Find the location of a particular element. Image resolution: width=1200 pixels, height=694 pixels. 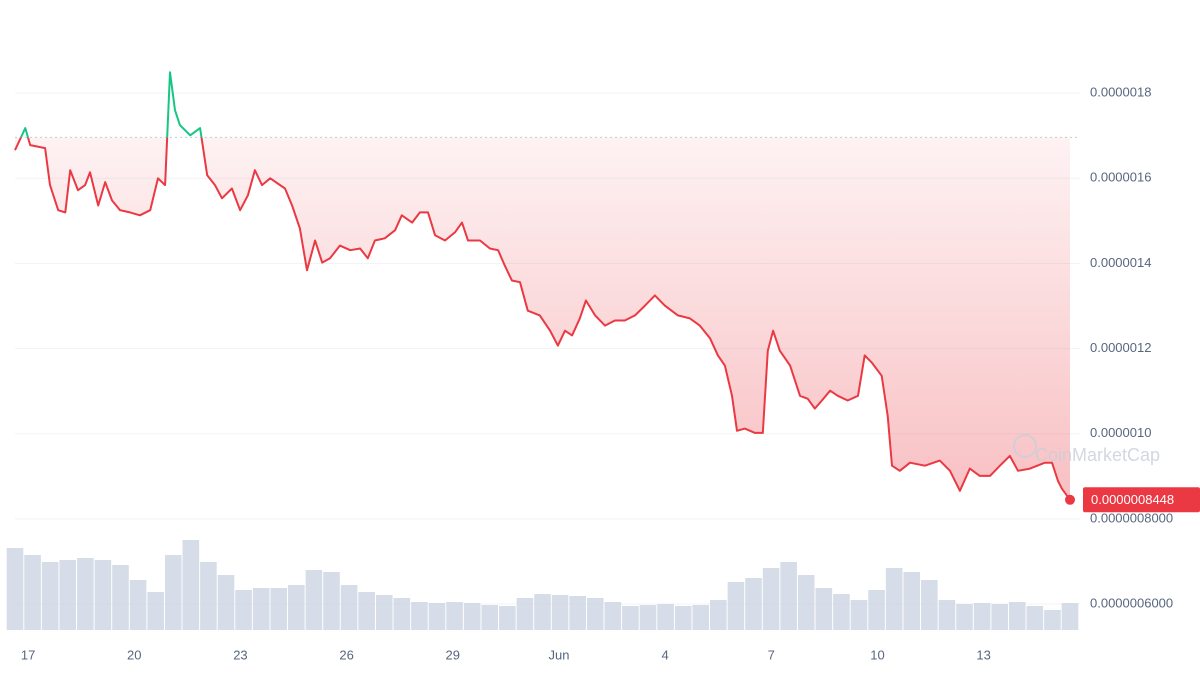

y-tick-label: 0.0000010 is located at coordinates (1120, 432).